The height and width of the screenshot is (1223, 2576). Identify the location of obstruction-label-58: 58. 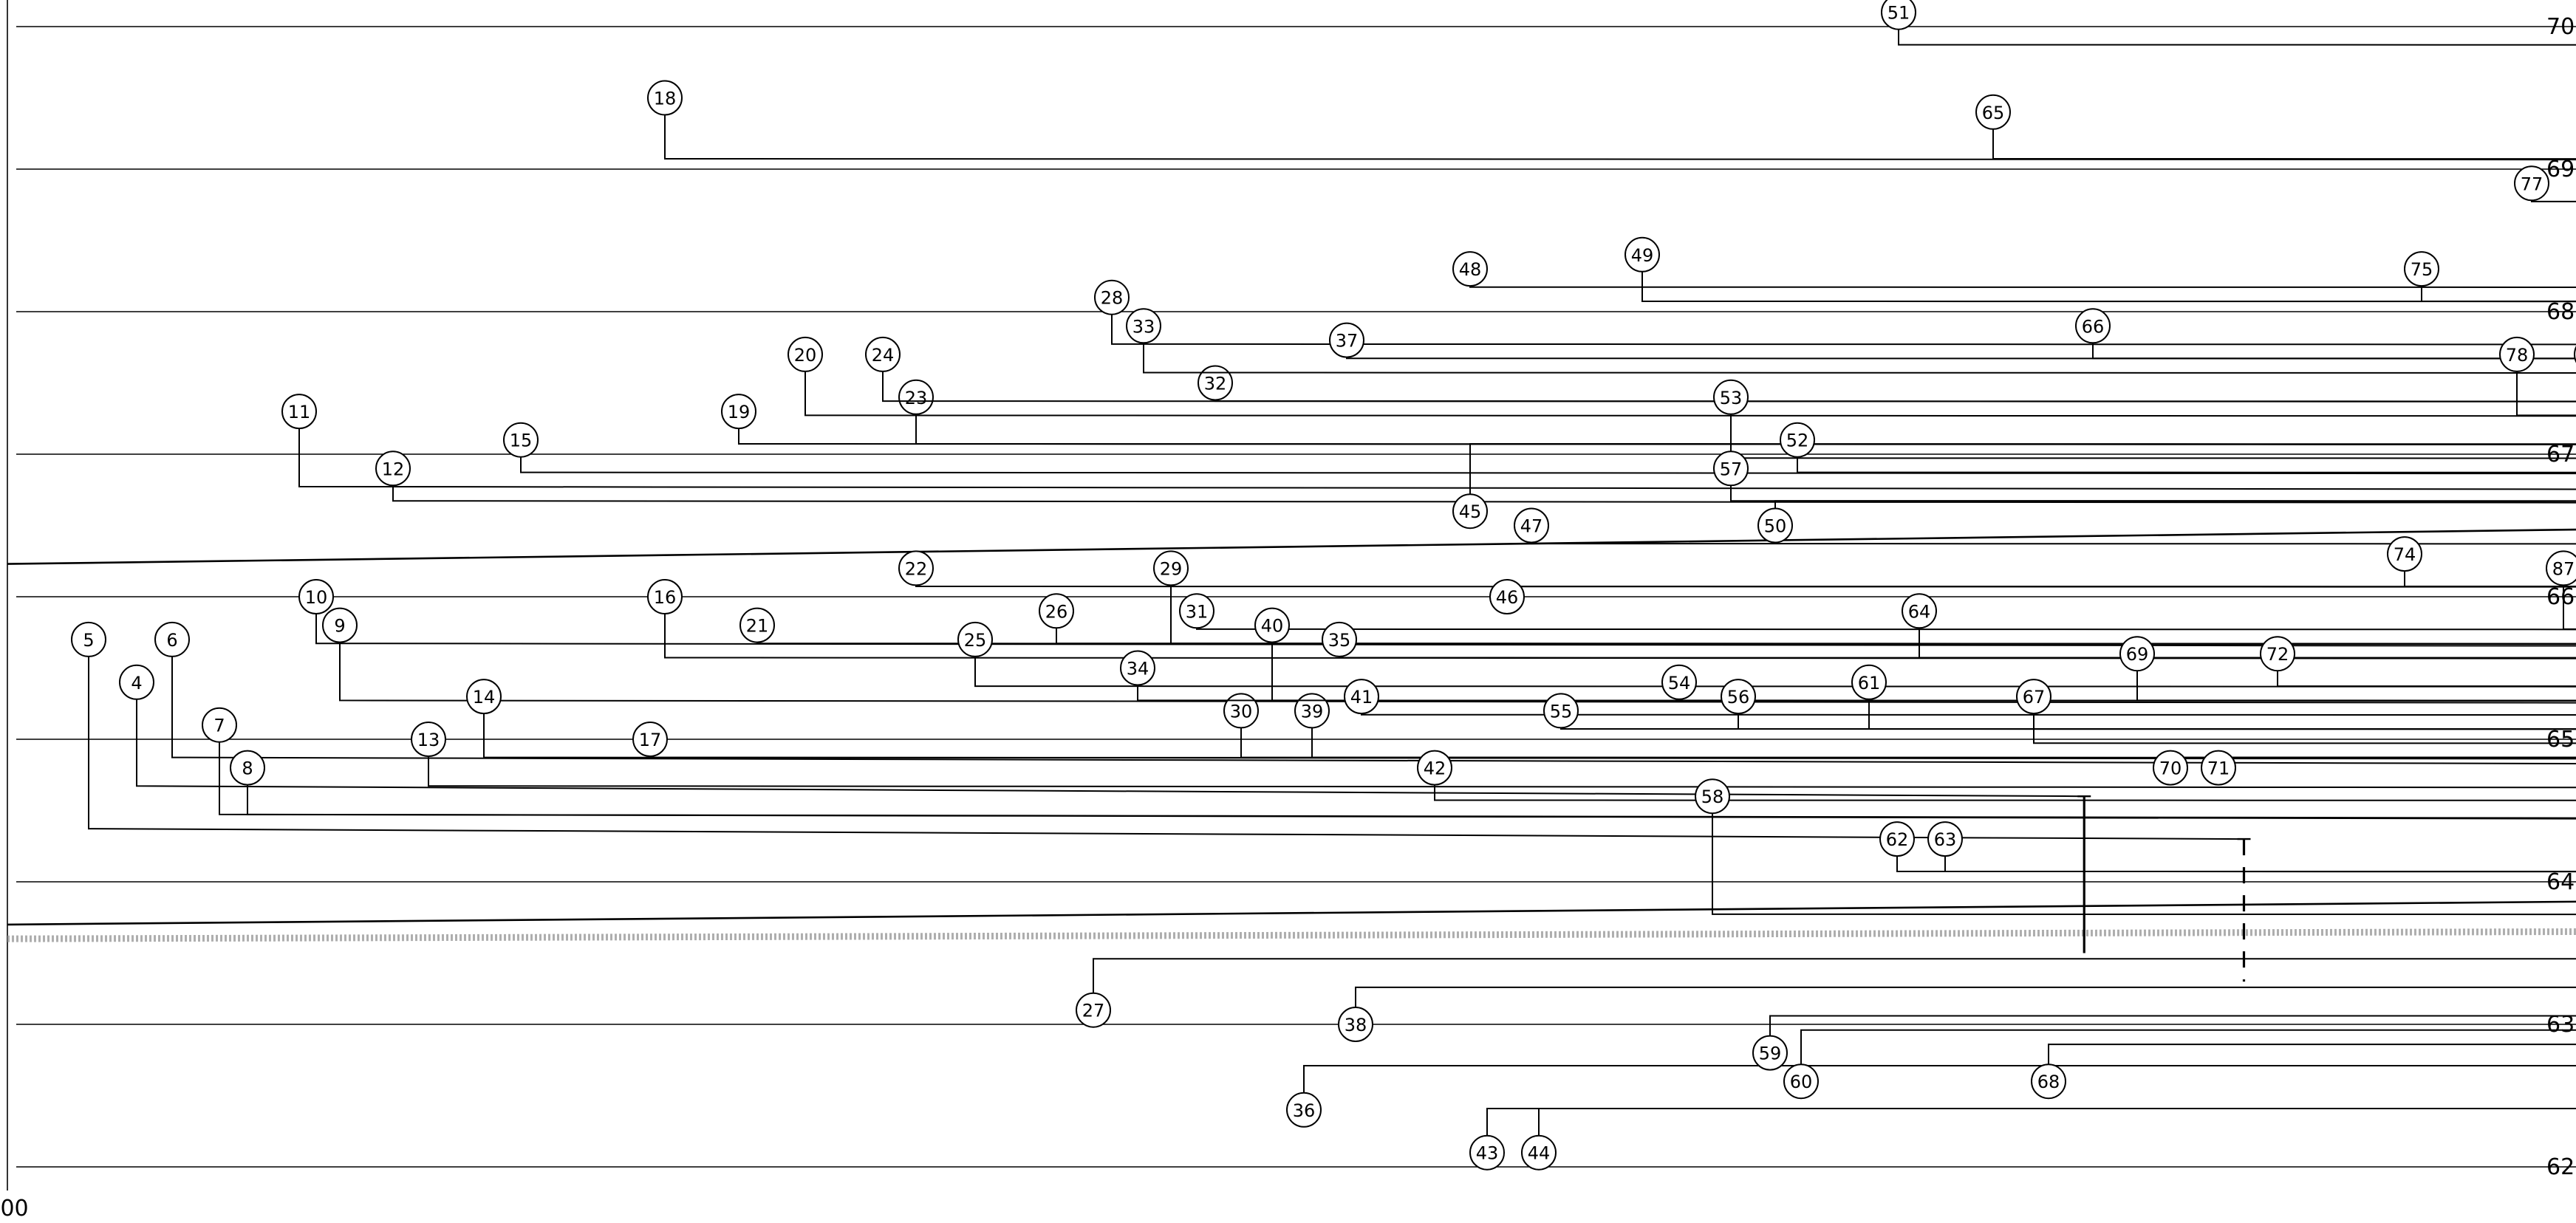
(1713, 797).